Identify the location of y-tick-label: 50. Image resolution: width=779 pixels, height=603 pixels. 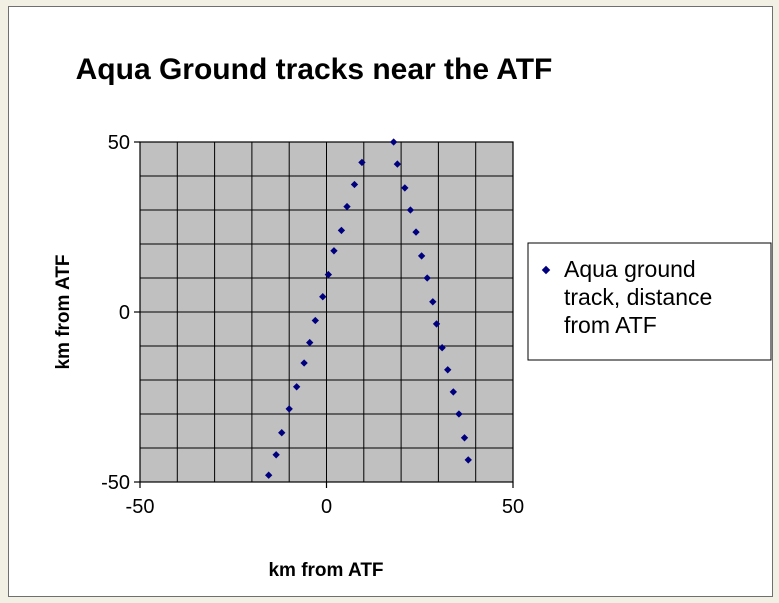
(119, 143).